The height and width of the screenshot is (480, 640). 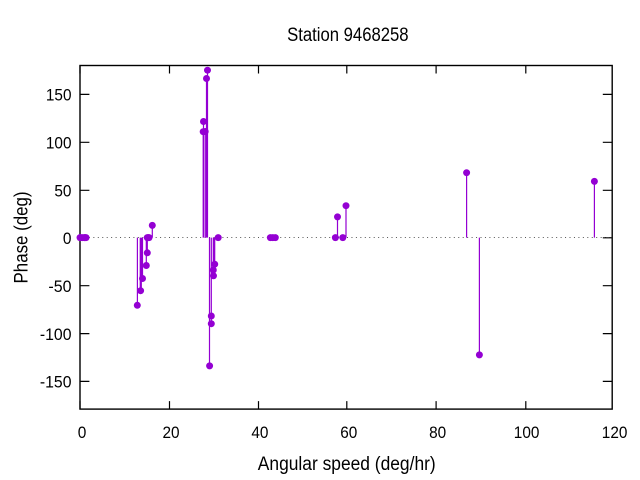 I want to click on svg-text: Phase (deg), so click(x=21, y=238).